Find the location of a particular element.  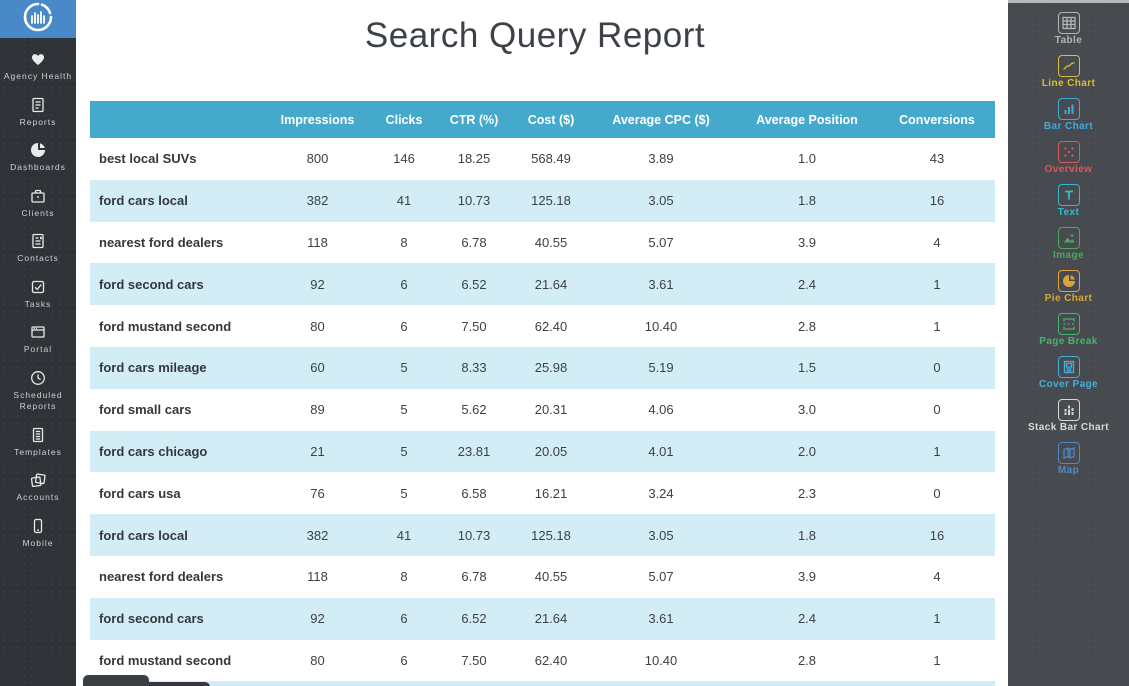

sidebar-item-clients: Clients is located at coordinates (38, 204).